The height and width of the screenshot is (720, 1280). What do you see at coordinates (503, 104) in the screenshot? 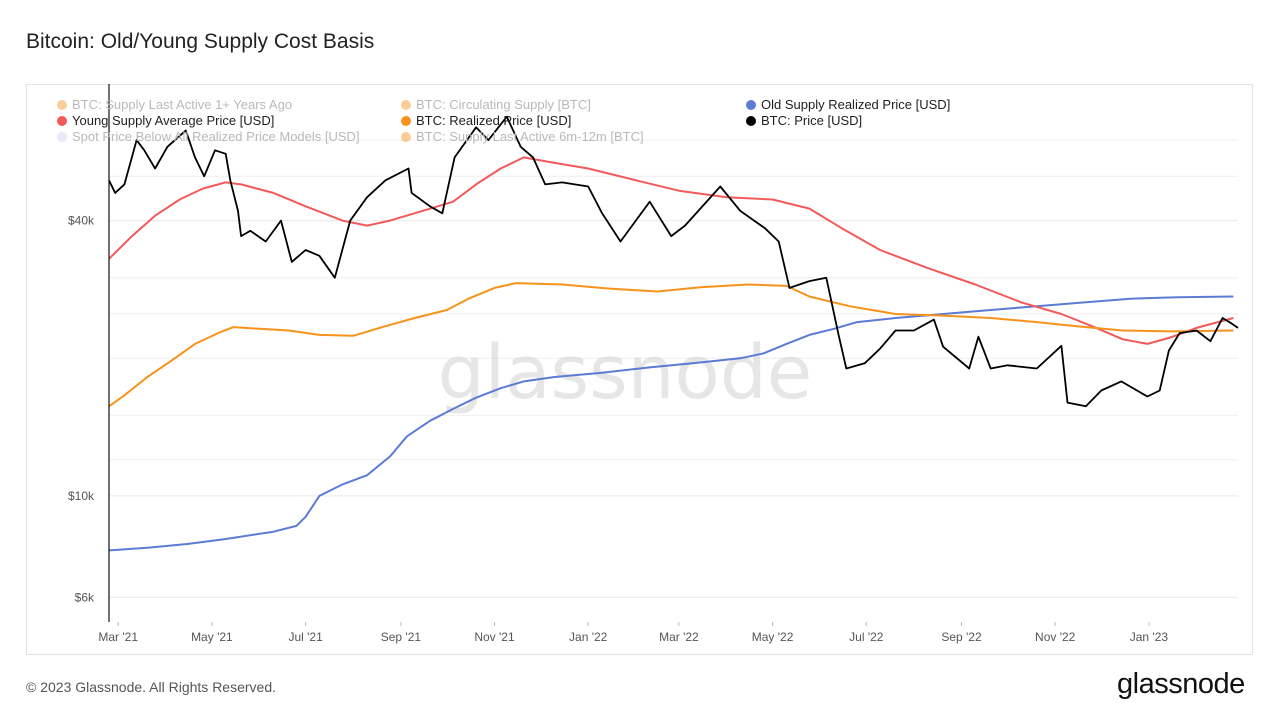
I see `legend-label: BTC: Circulating Supply [BTC]` at bounding box center [503, 104].